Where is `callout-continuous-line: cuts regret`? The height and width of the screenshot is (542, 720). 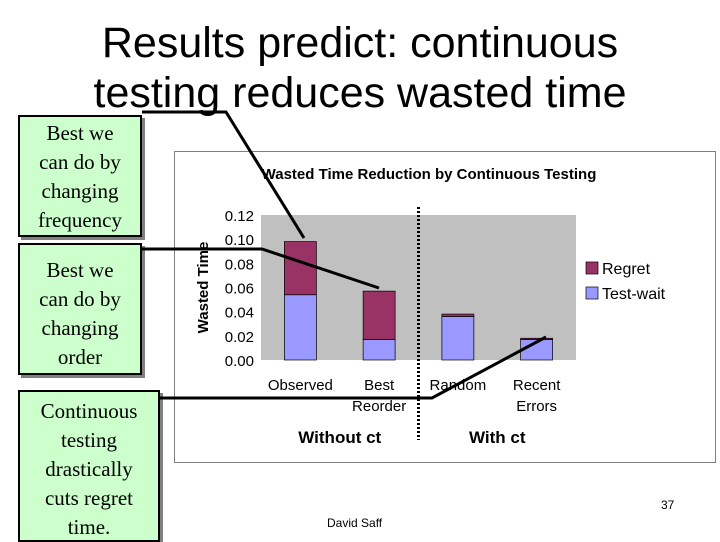 callout-continuous-line: cuts regret is located at coordinates (89, 498).